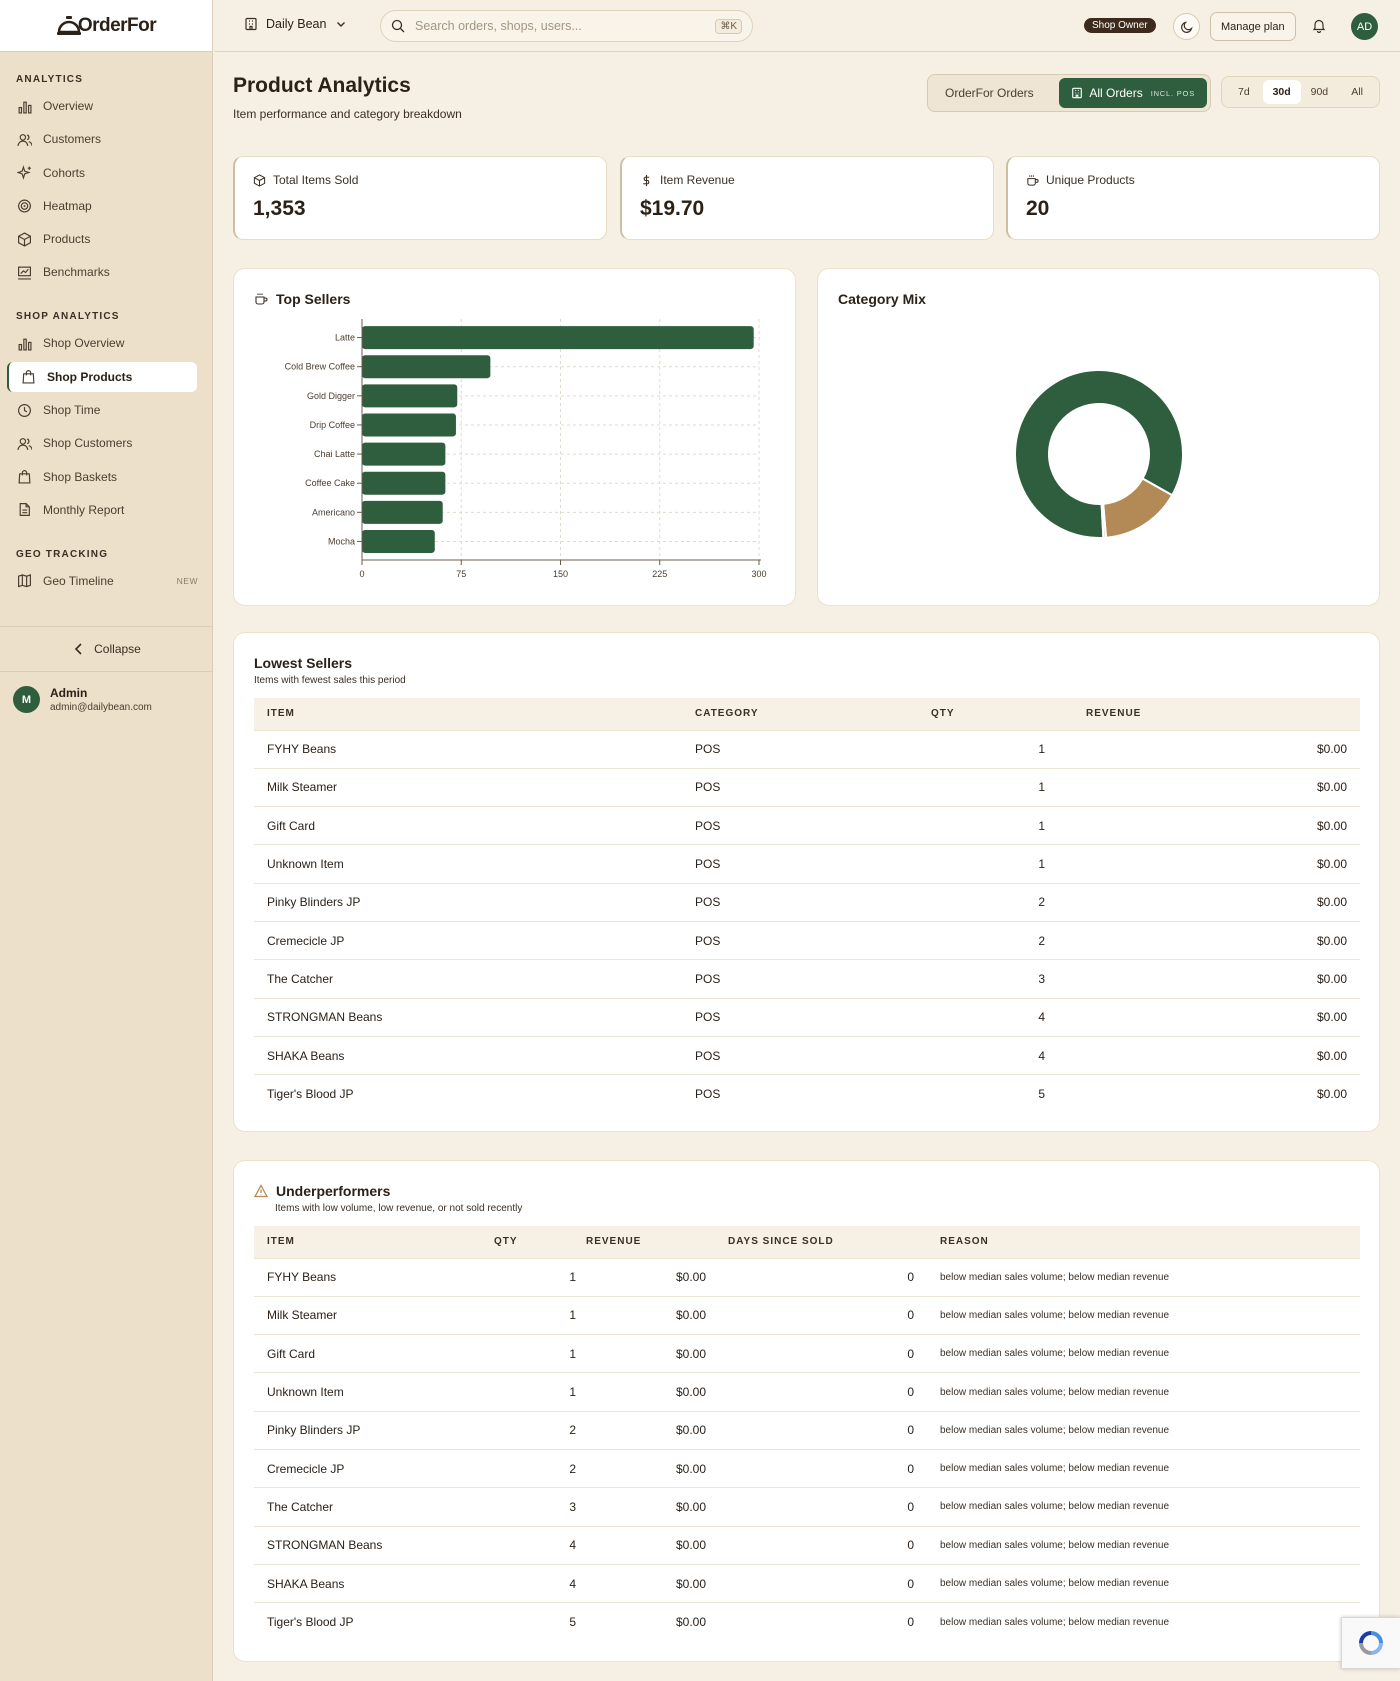 This screenshot has height=1681, width=1400. I want to click on range-90d: 90d, so click(1319, 92).